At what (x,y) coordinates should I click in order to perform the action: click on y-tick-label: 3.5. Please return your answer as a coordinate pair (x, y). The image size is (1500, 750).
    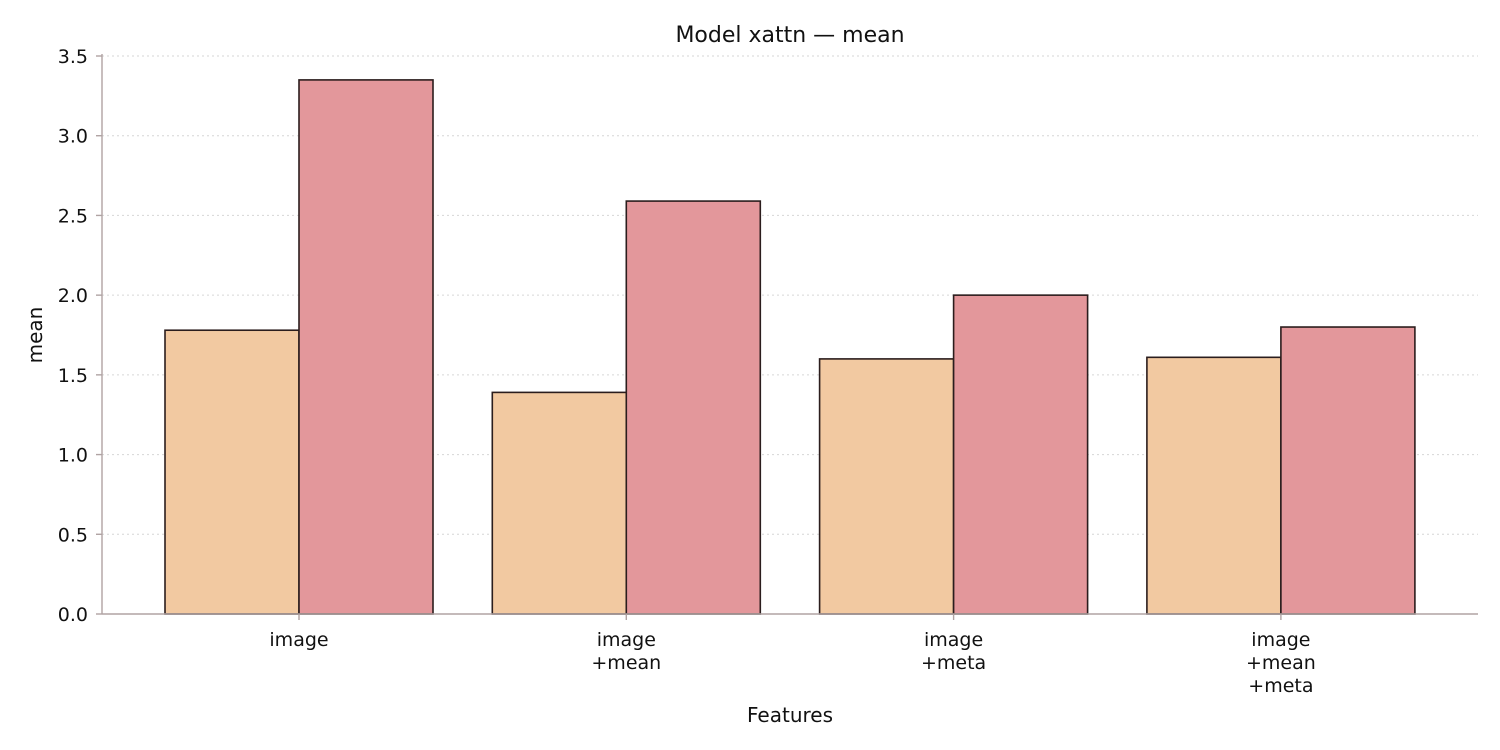
    Looking at the image, I should click on (73, 57).